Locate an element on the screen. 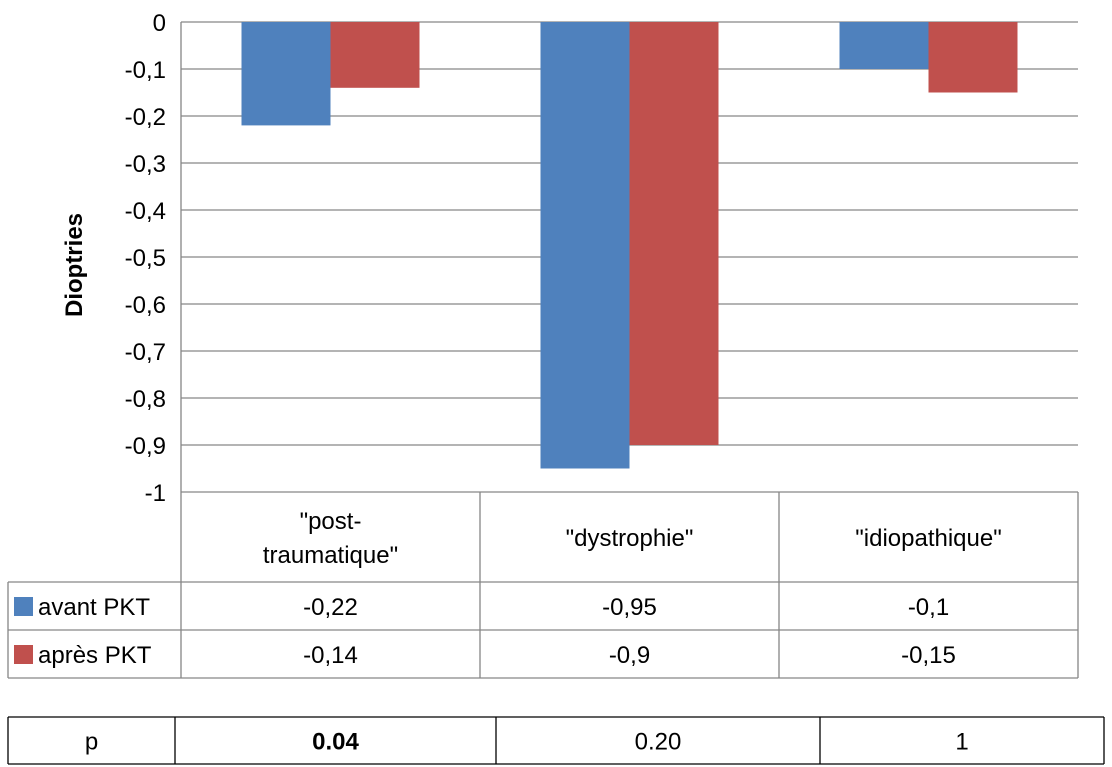 The width and height of the screenshot is (1112, 767). y-tick-label: -0,8 is located at coordinates (145, 399).